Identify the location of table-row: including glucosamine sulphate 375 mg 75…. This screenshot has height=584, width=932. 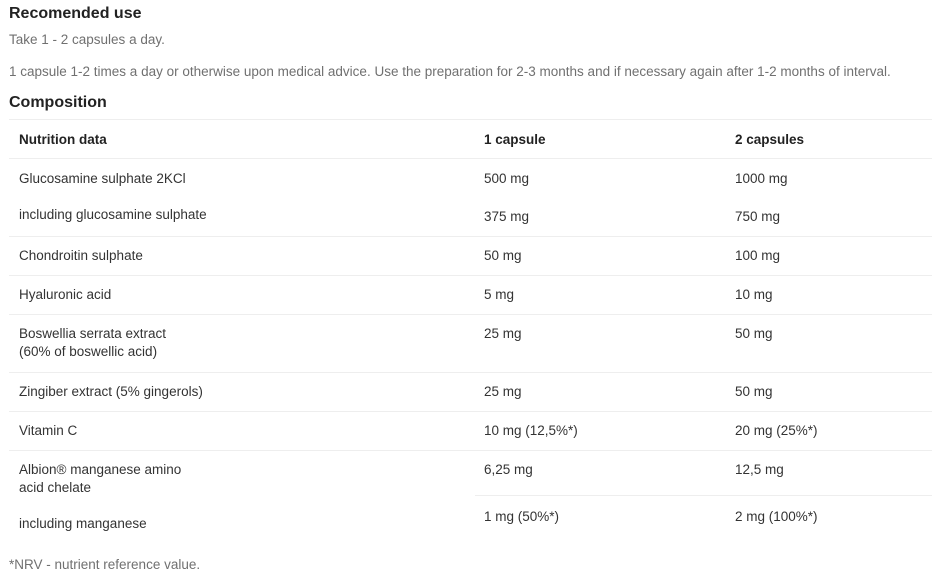
(470, 217).